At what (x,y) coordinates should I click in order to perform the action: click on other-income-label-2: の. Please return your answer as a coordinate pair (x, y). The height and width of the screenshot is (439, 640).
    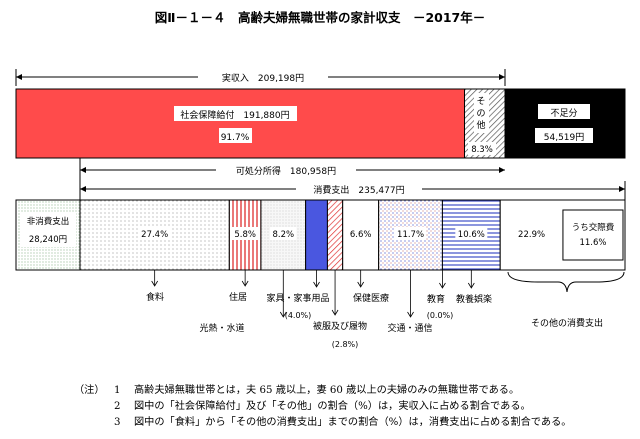
    Looking at the image, I should click on (480, 114).